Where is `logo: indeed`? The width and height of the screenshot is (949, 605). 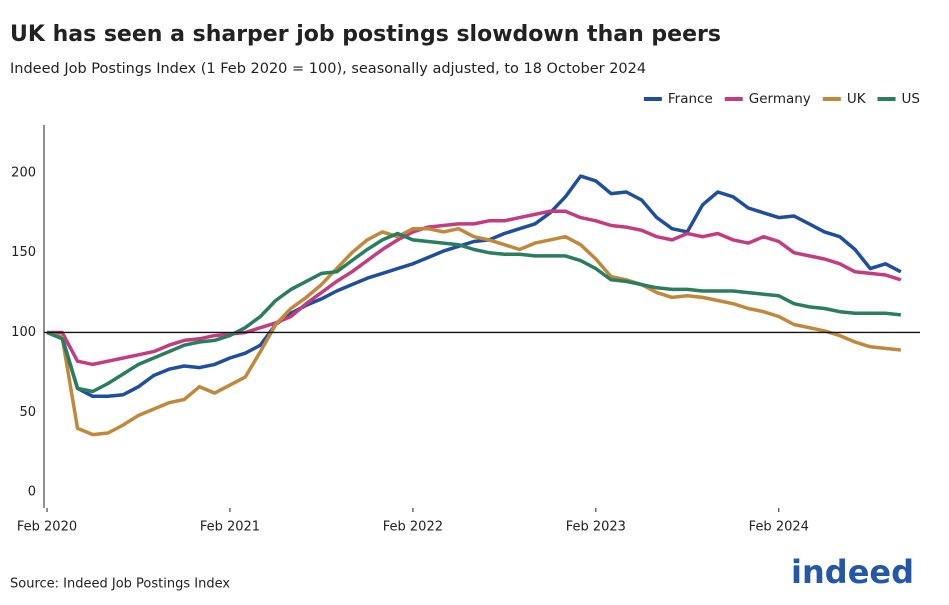
logo: indeed is located at coordinates (852, 572).